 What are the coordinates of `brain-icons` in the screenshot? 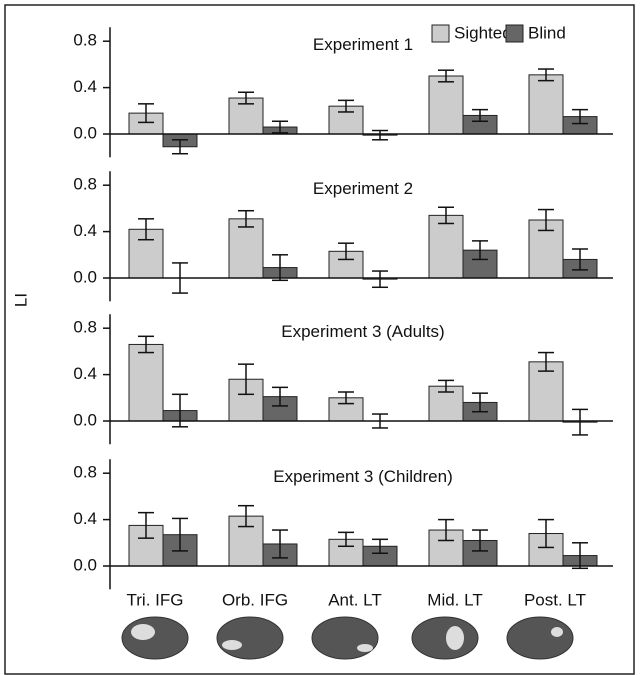 It's located at (347, 638).